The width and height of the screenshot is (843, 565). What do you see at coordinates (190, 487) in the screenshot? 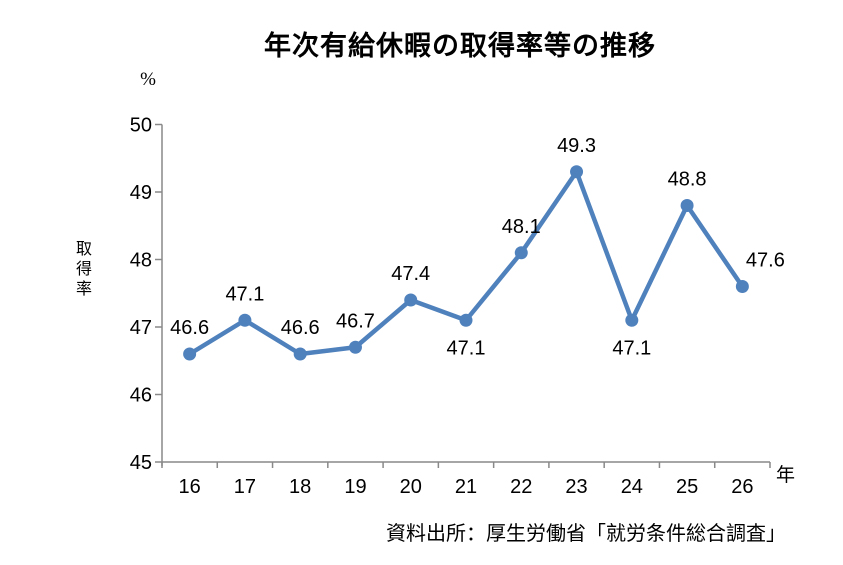
I see `x-tick-label: 16` at bounding box center [190, 487].